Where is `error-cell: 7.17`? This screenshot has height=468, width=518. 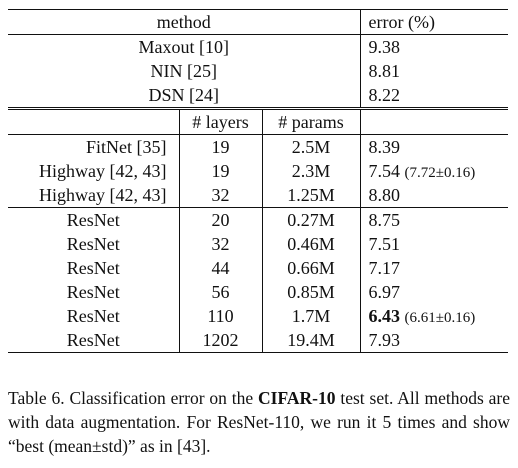
error-cell: 7.17 is located at coordinates (434, 268).